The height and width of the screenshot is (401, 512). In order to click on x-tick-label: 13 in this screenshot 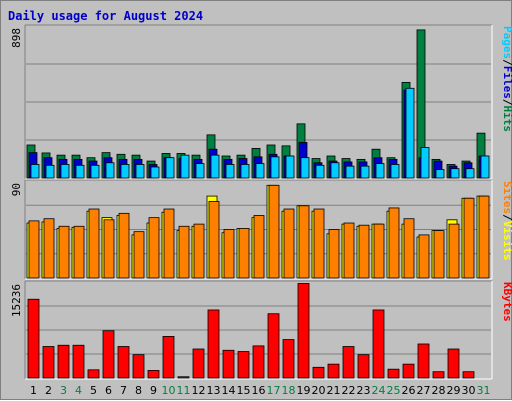, I will do `click(214, 390)`.